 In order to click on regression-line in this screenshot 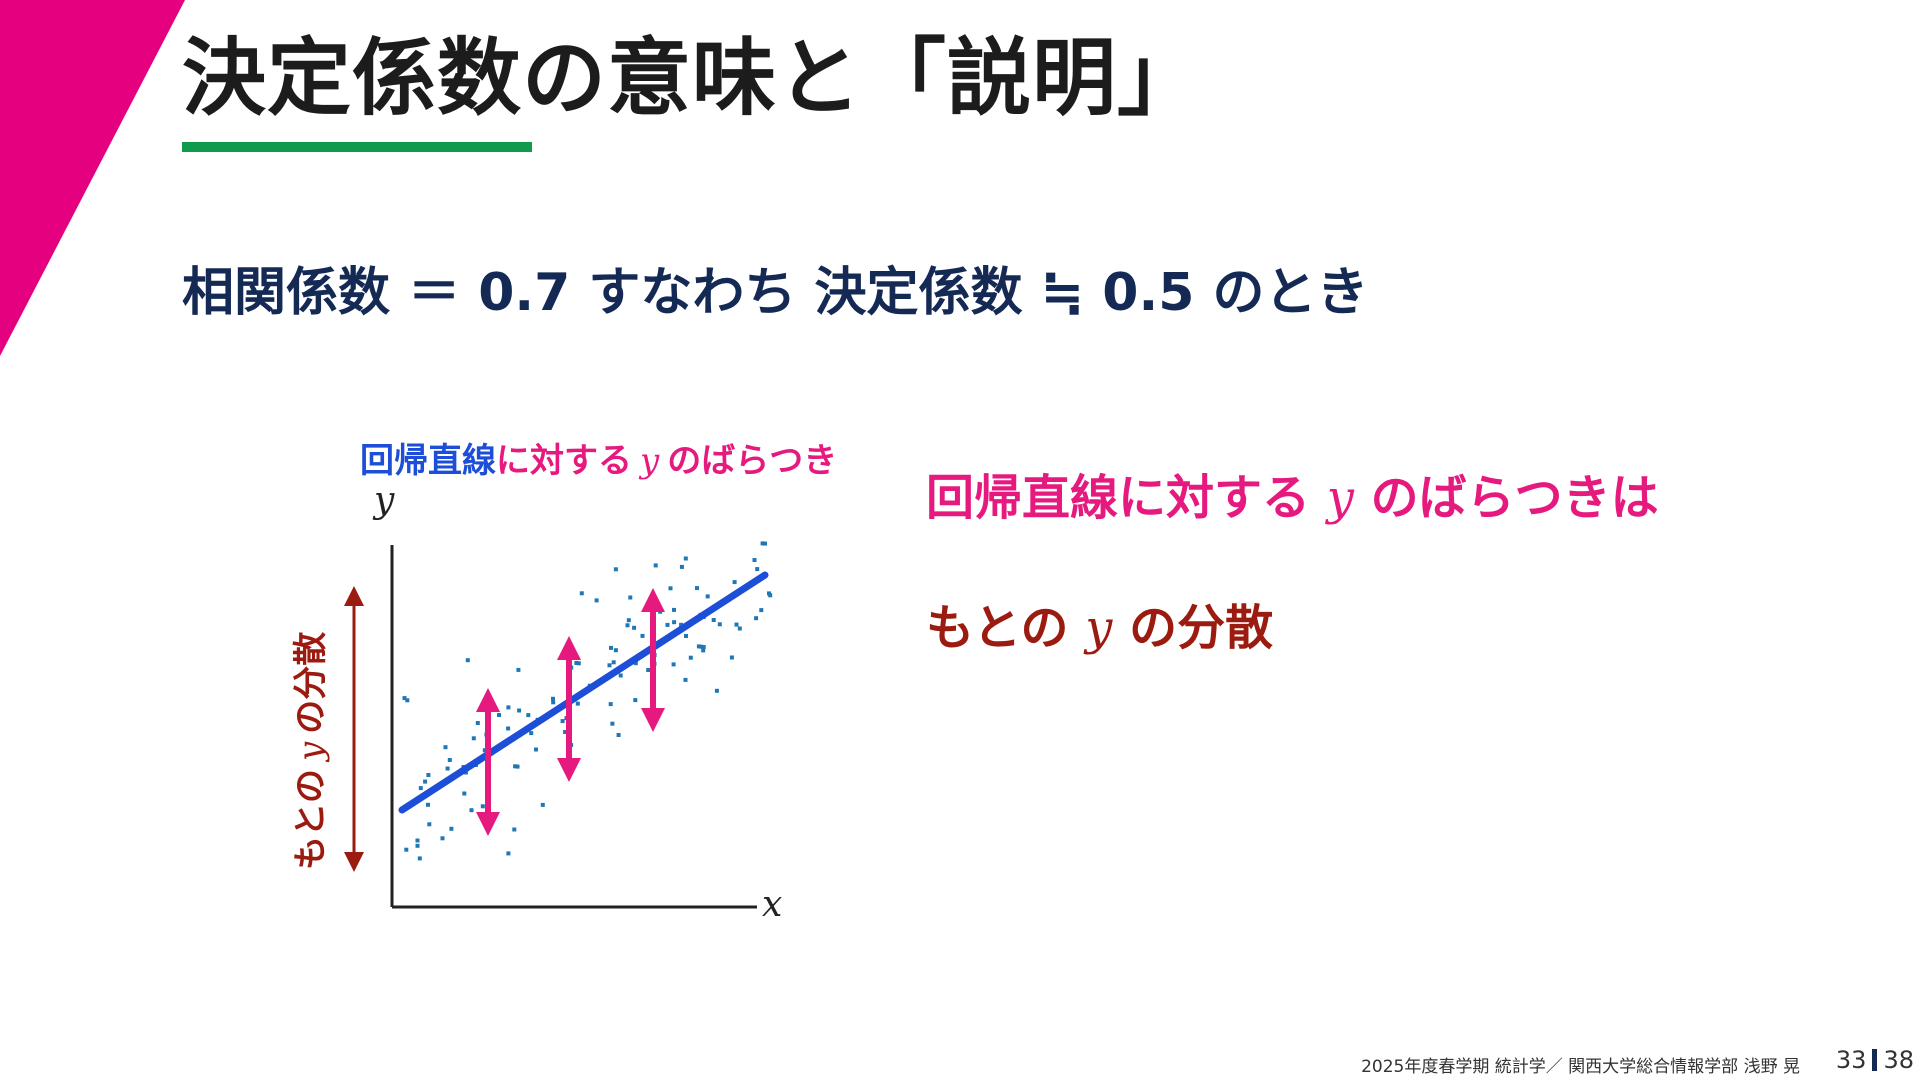, I will do `click(583, 692)`.